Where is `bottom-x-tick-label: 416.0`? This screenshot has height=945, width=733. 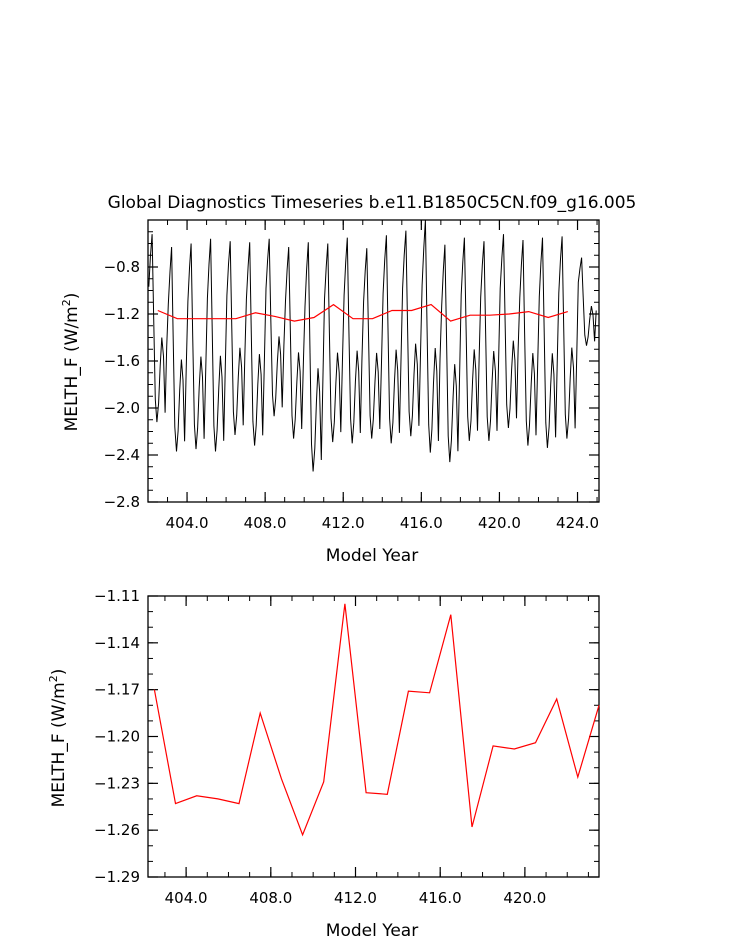 bottom-x-tick-label: 416.0 is located at coordinates (440, 898).